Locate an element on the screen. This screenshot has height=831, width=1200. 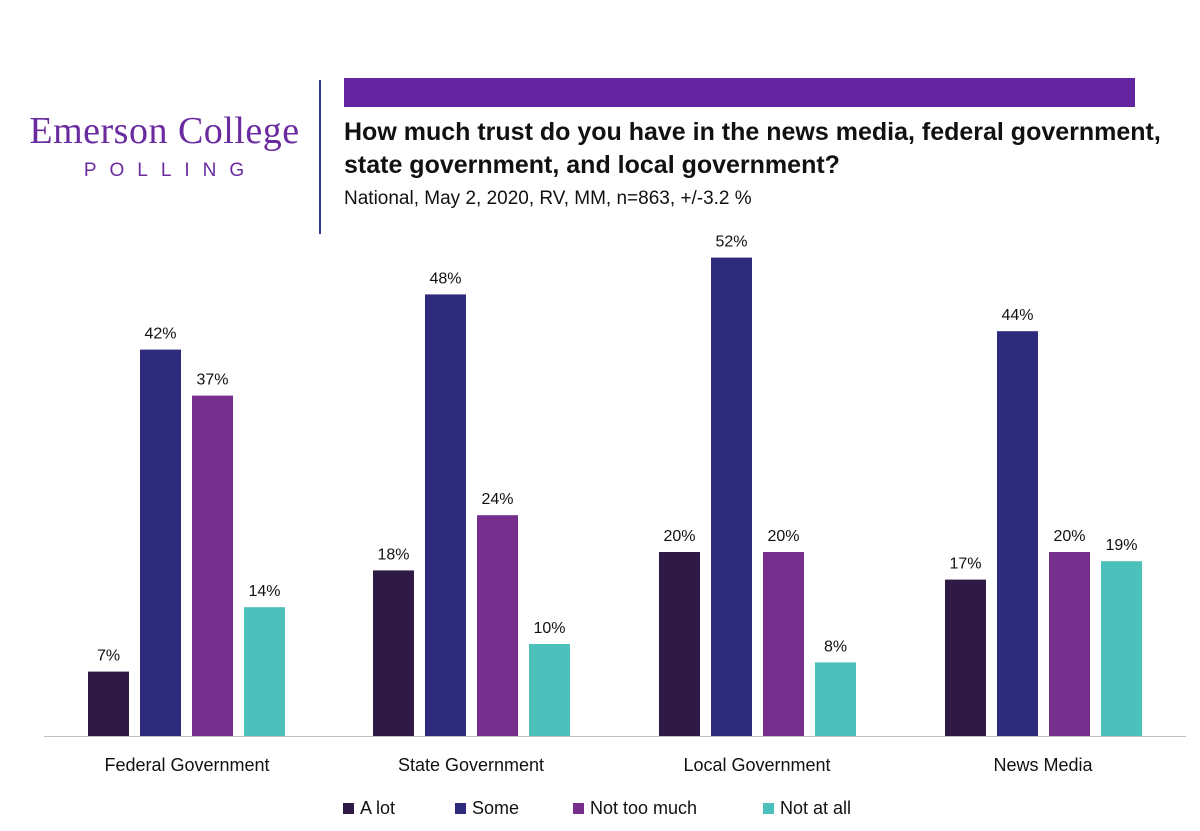
legend-item: A lot is located at coordinates (369, 808).